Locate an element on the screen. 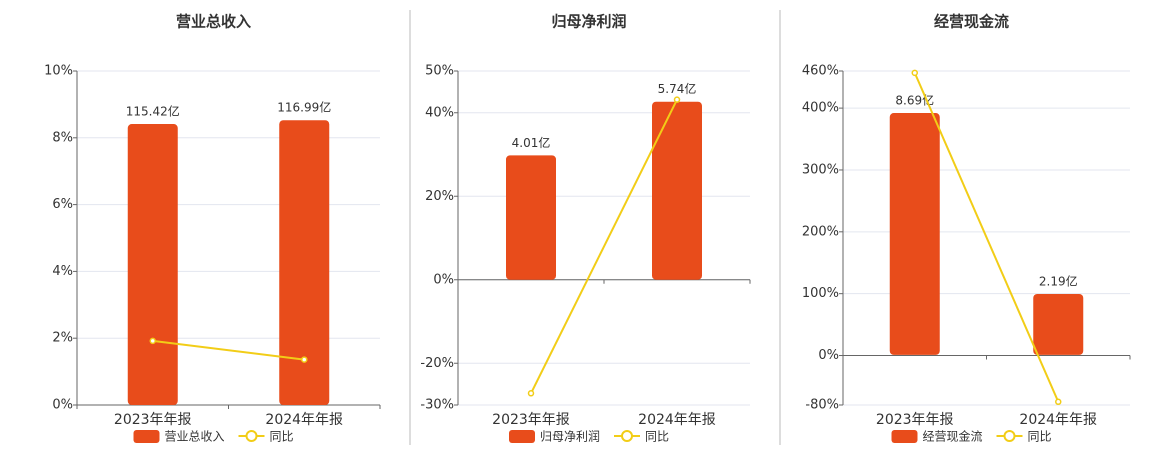 This screenshot has width=1160, height=450. legend-label: 归母净利润 is located at coordinates (570, 437).